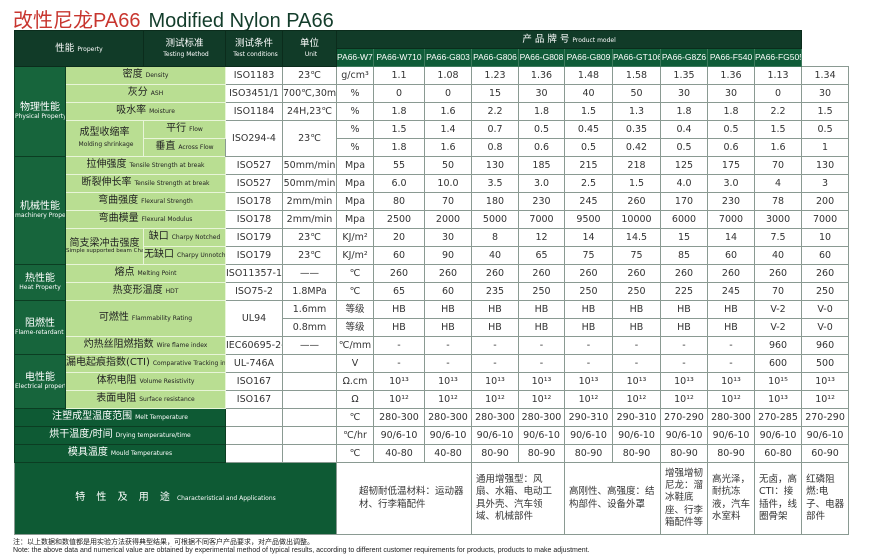 Image resolution: width=871 pixels, height=558 pixels. Describe the element at coordinates (636, 75) in the screenshot. I see `cell-text: 1.58` at that location.